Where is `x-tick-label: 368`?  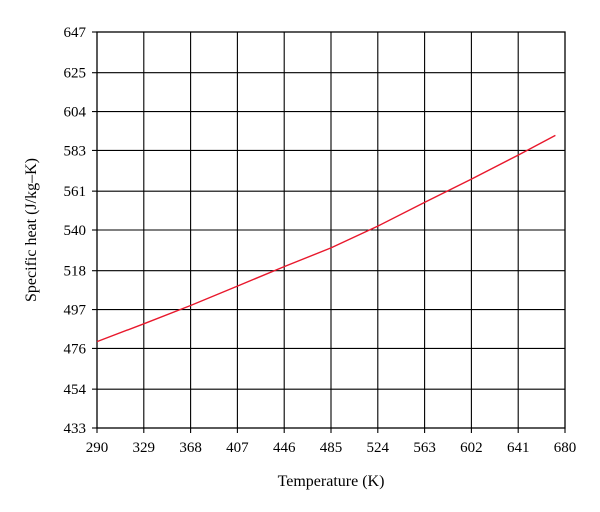
x-tick-label: 368 is located at coordinates (190, 448).